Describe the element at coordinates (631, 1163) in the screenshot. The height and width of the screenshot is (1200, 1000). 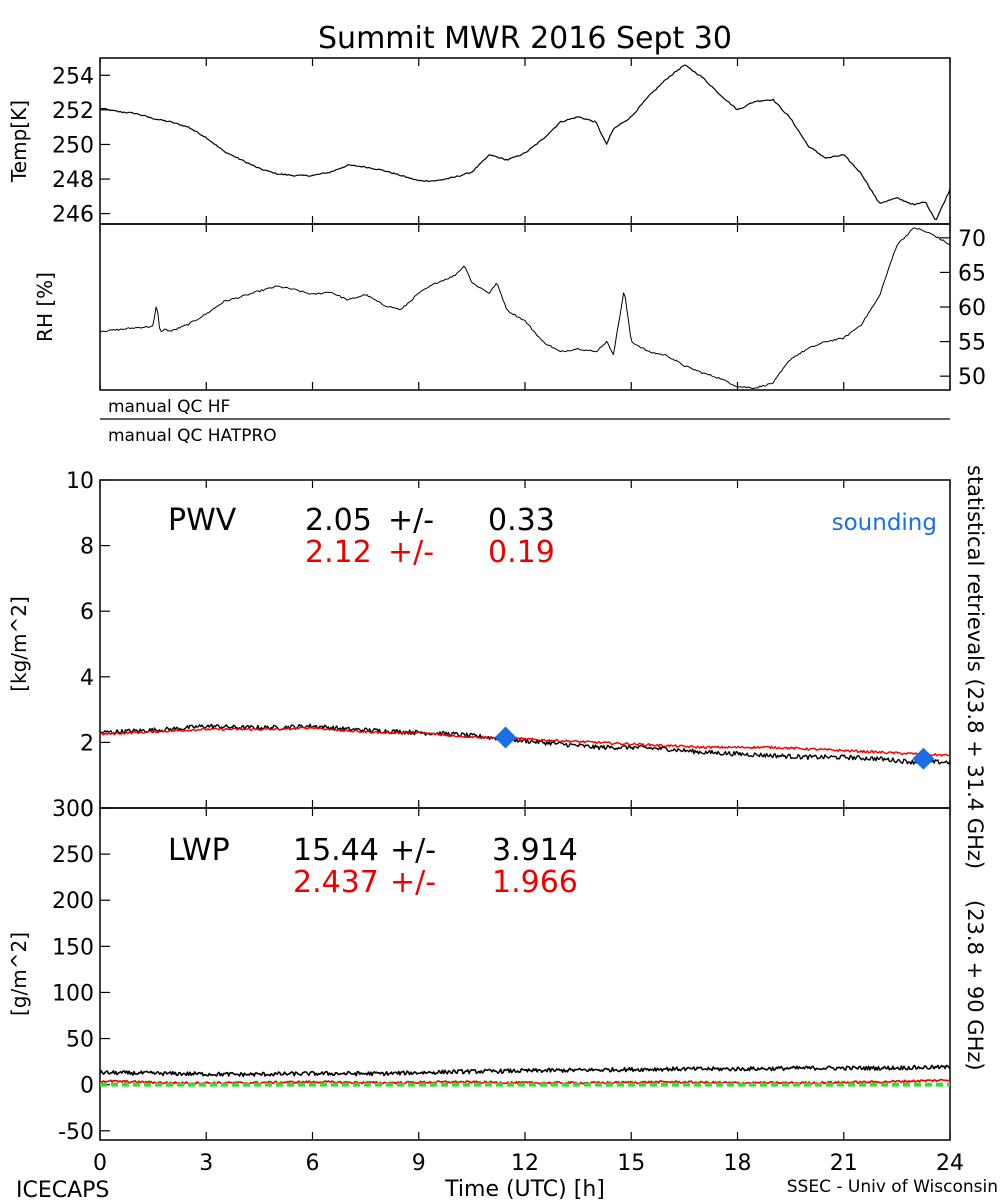
I see `x-tick-label: 15` at that location.